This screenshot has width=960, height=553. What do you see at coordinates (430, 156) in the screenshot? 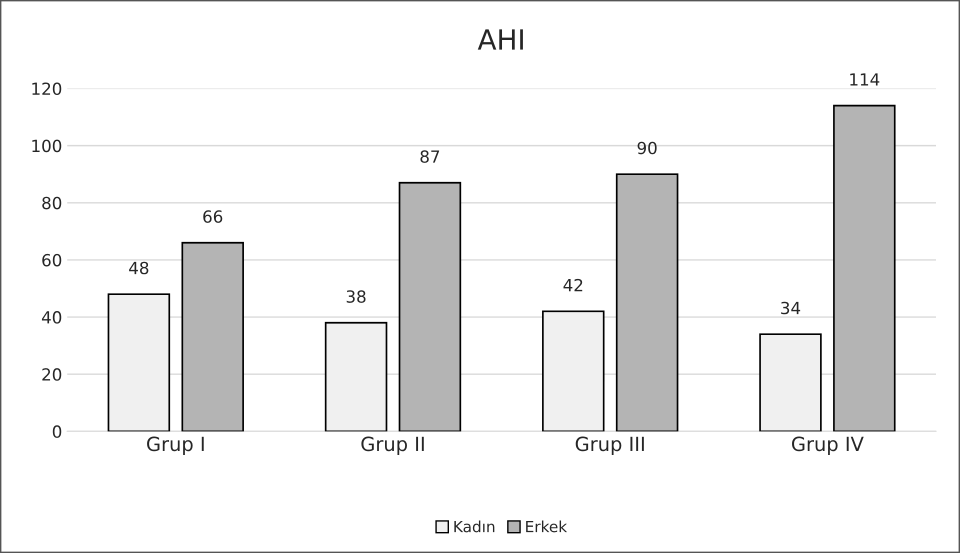
I see `data-label: 87` at bounding box center [430, 156].